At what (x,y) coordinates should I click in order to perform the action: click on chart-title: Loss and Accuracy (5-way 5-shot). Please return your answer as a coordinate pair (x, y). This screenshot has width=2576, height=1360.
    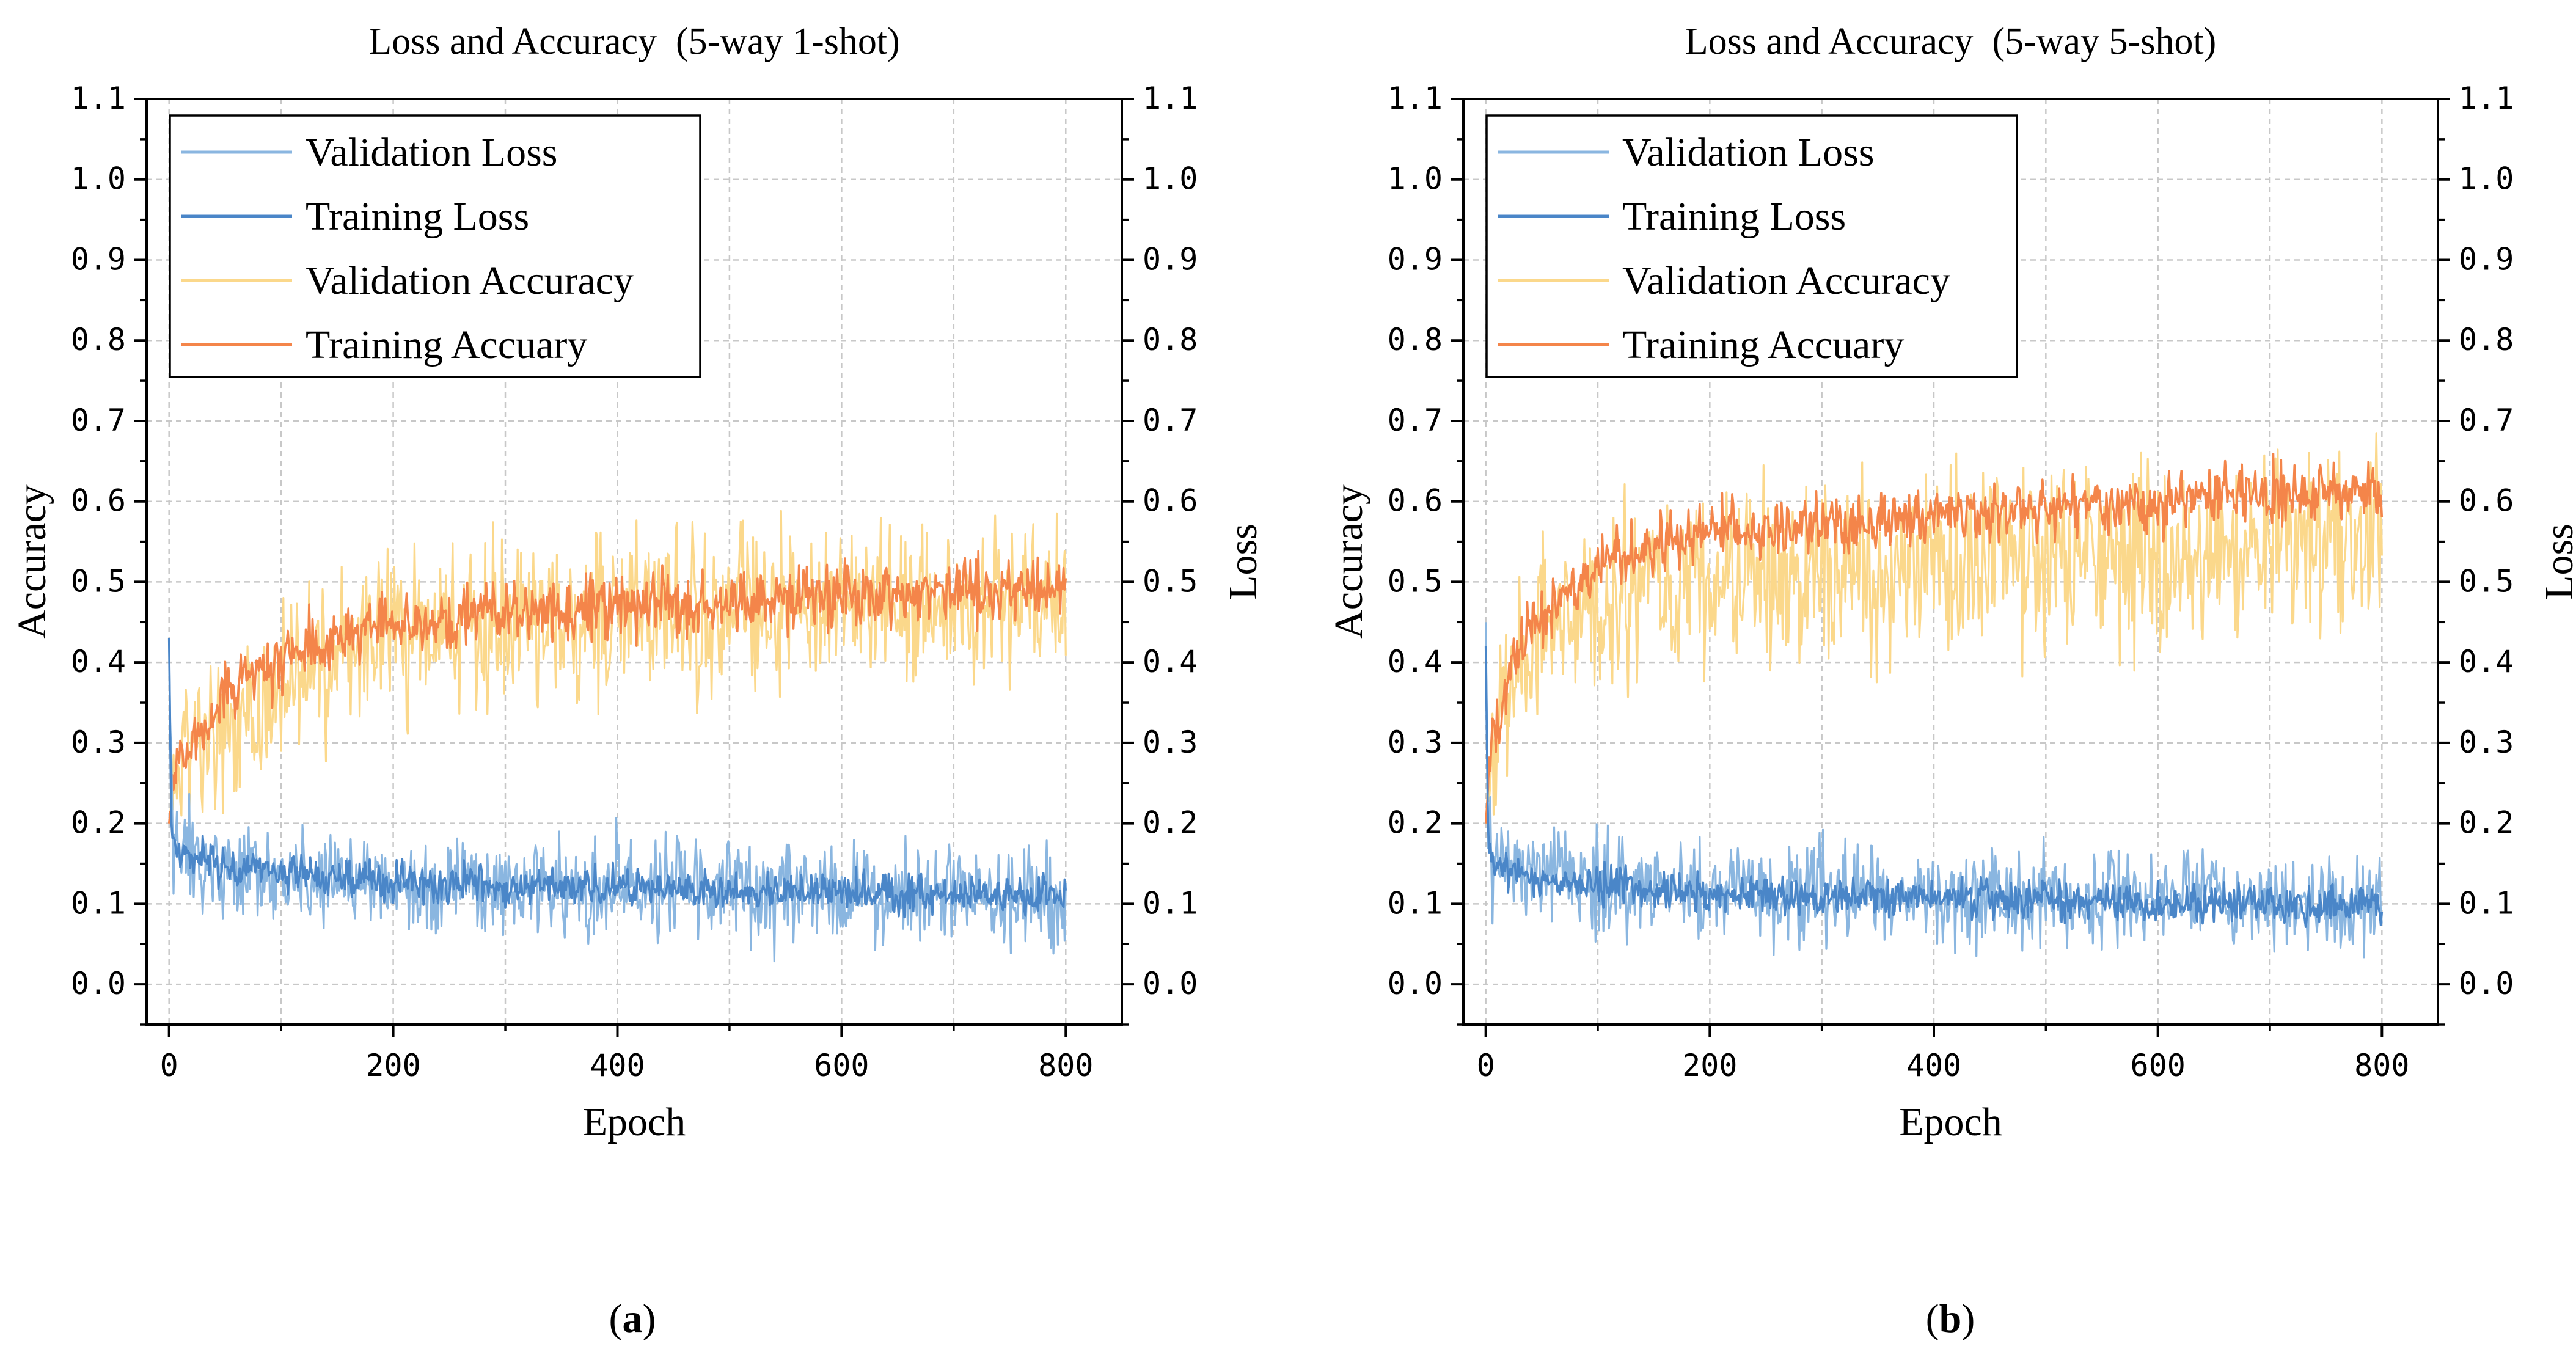
    Looking at the image, I should click on (1950, 41).